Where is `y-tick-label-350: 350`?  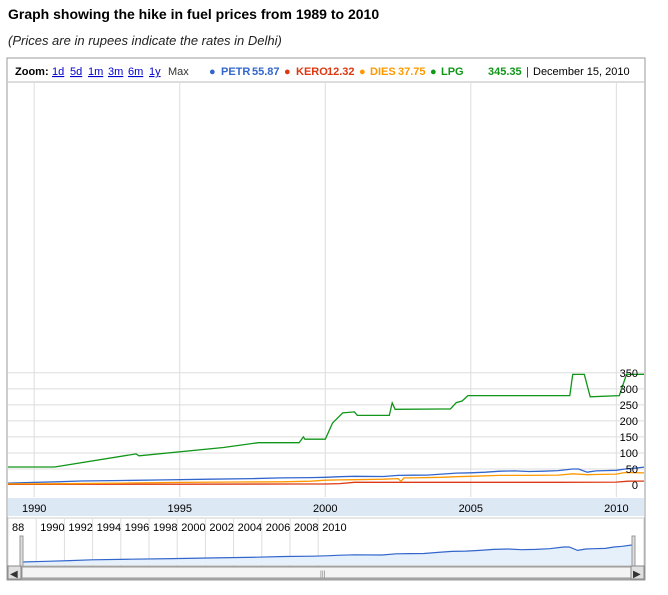
y-tick-label-350: 350 is located at coordinates (629, 374).